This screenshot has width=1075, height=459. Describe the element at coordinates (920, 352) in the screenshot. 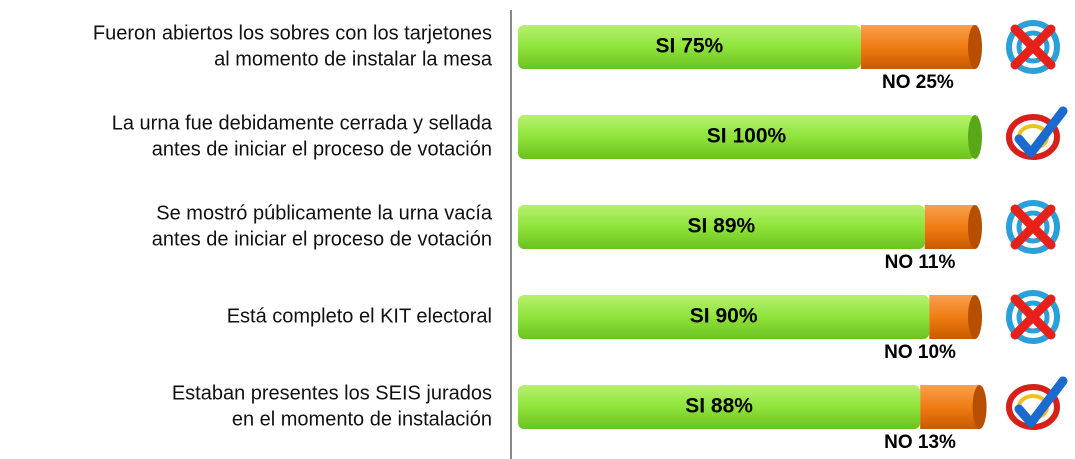

I see `value-label: NO 10%` at that location.